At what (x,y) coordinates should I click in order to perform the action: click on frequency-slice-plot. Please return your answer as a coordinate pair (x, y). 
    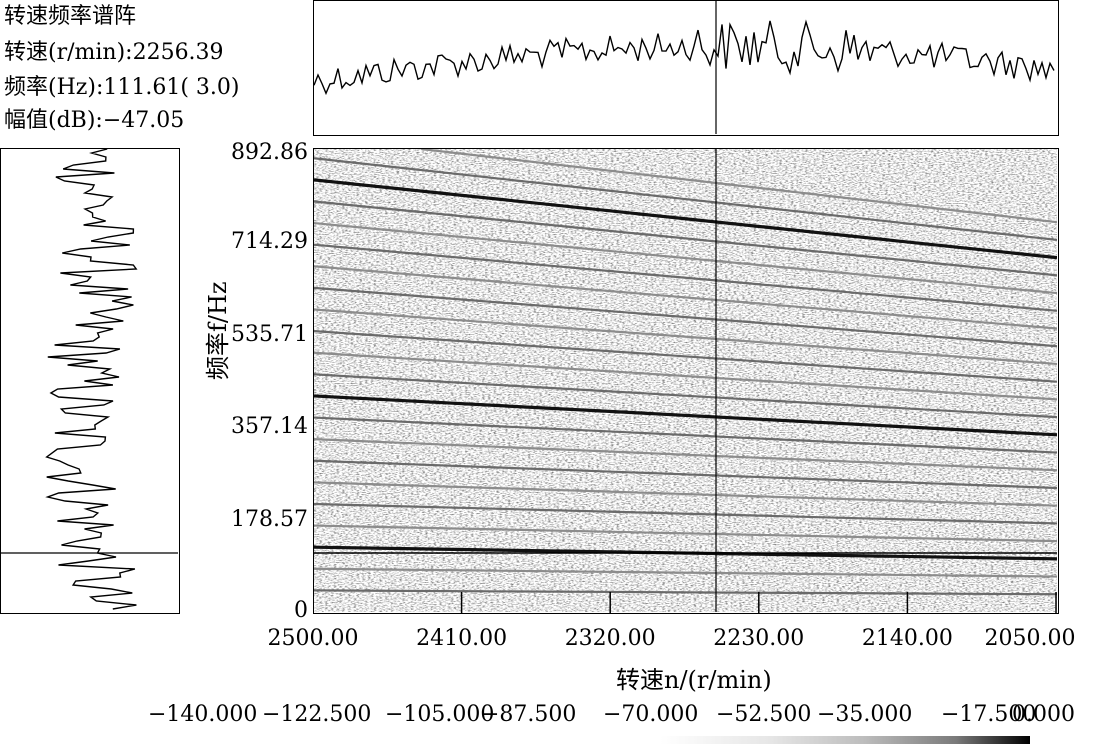
    Looking at the image, I should click on (89, 379).